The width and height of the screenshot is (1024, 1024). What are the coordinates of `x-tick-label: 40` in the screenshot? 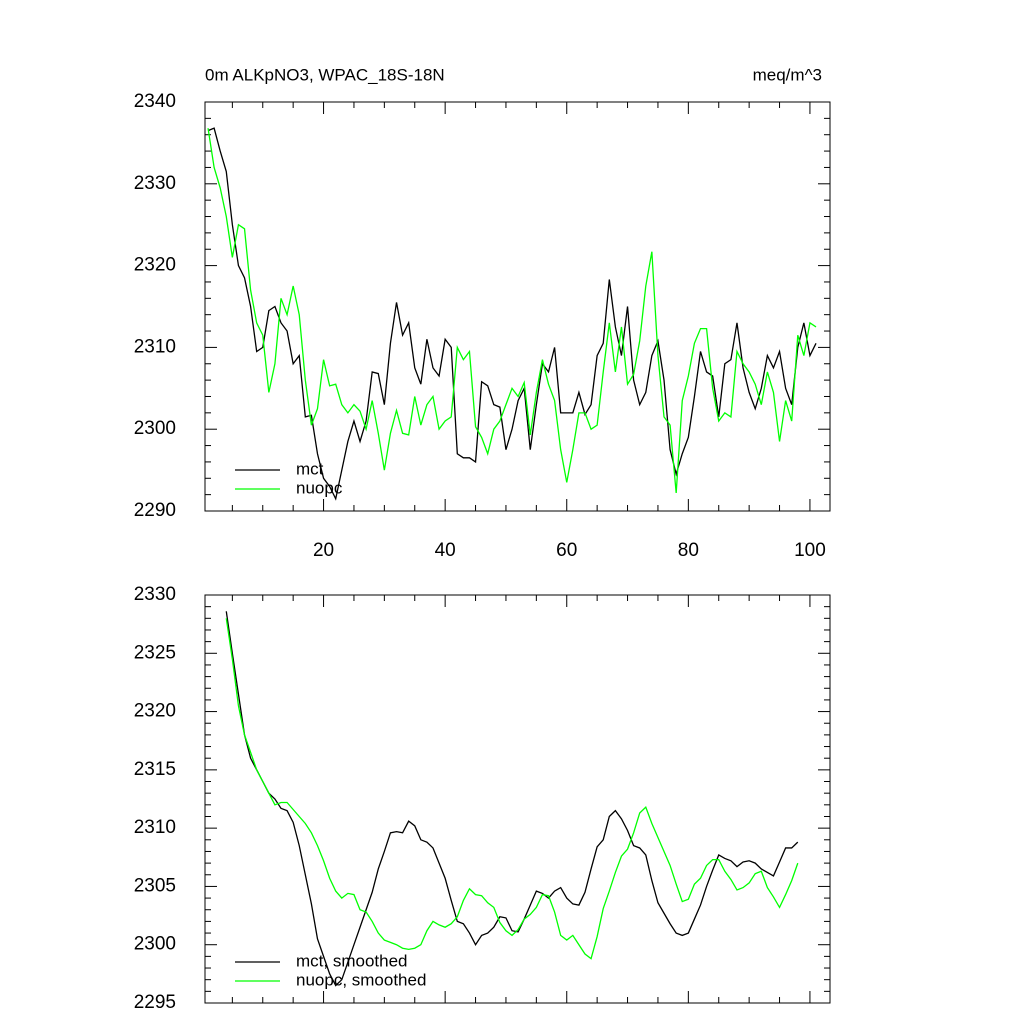 It's located at (445, 550).